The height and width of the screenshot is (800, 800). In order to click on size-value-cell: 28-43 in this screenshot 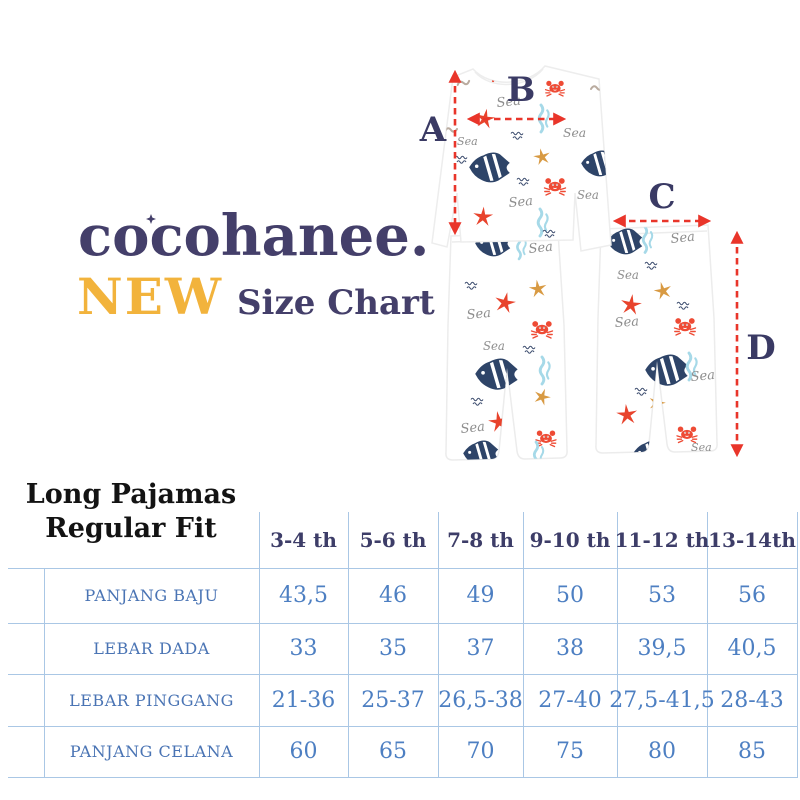, I will do `click(752, 700)`.